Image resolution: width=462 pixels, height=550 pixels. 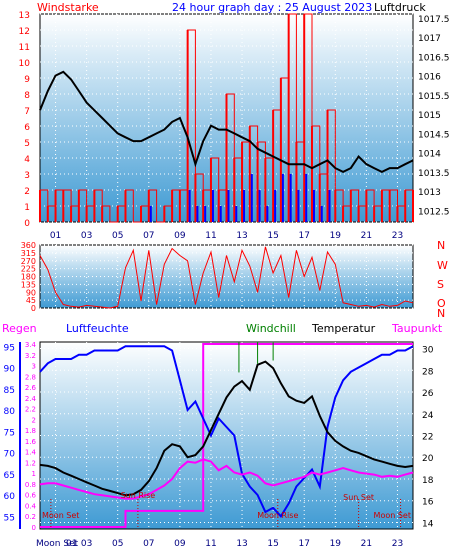 What do you see at coordinates (71, 544) in the screenshot?
I see `bottom-hour-label: 01` at bounding box center [71, 544].